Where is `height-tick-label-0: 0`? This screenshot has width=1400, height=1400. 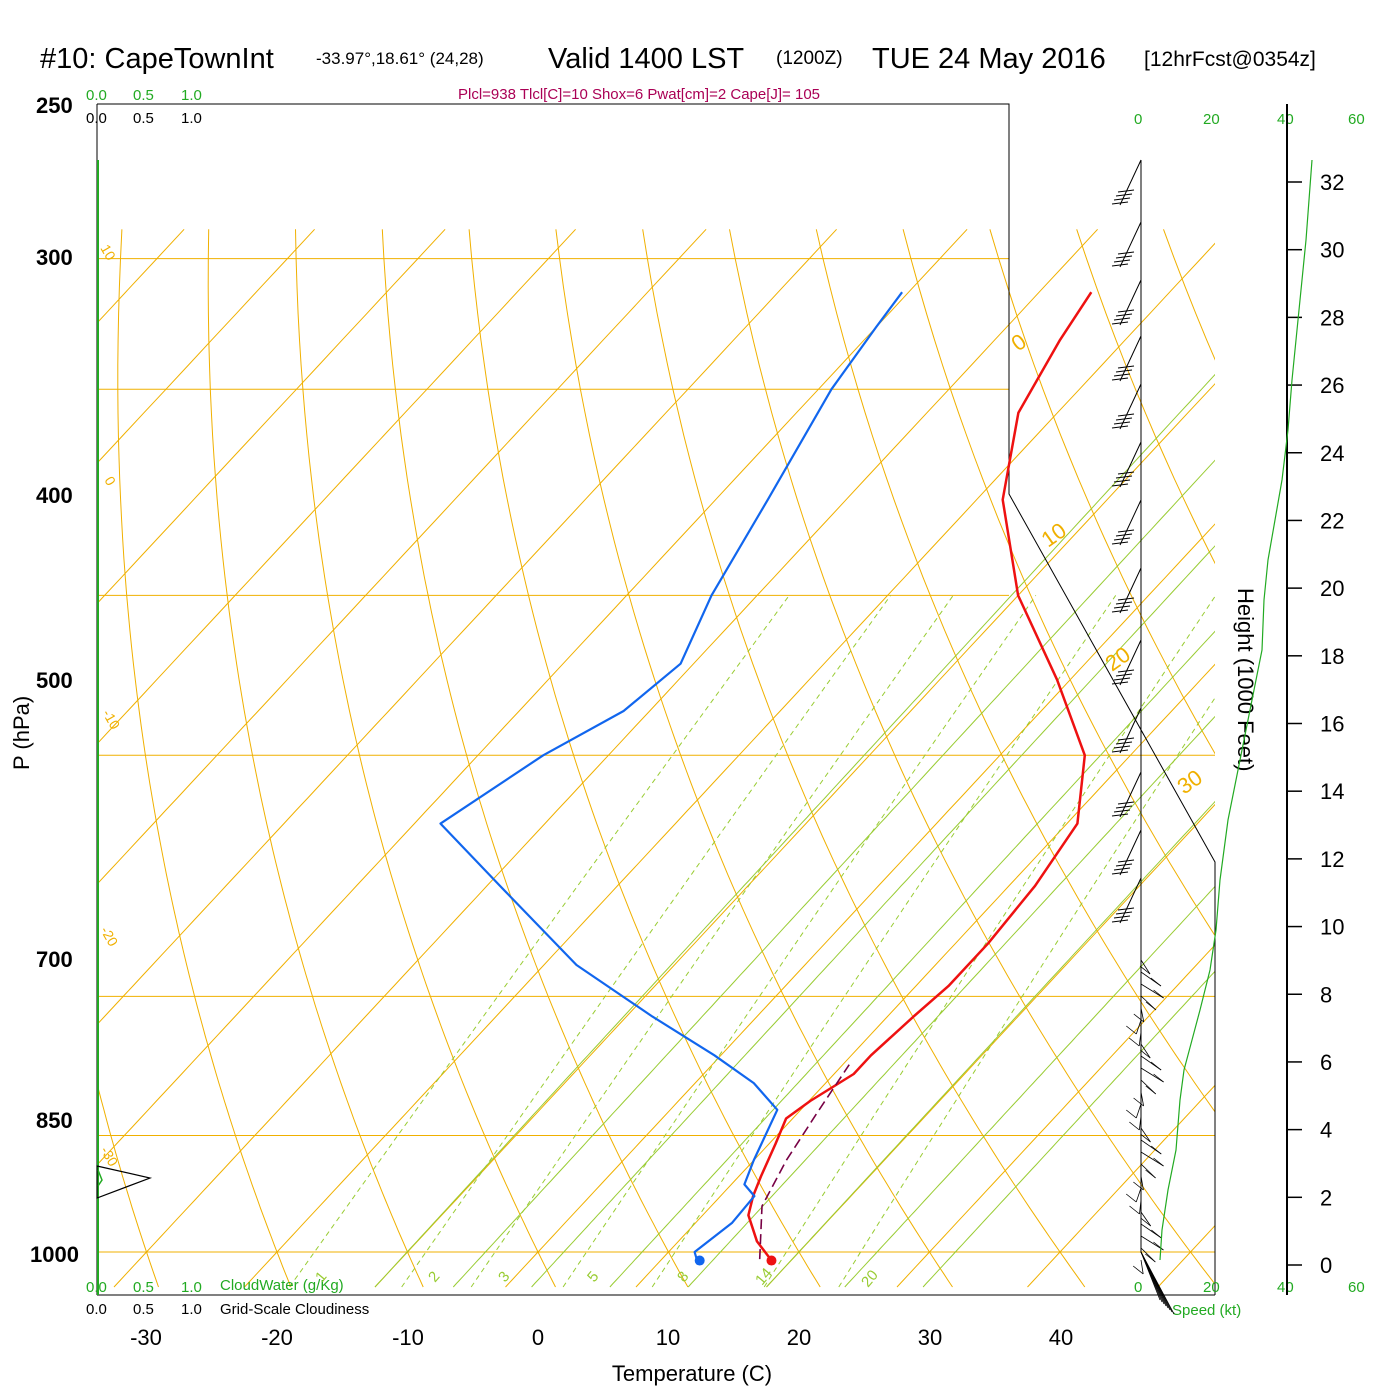 height-tick-label-0: 0 is located at coordinates (1326, 1265).